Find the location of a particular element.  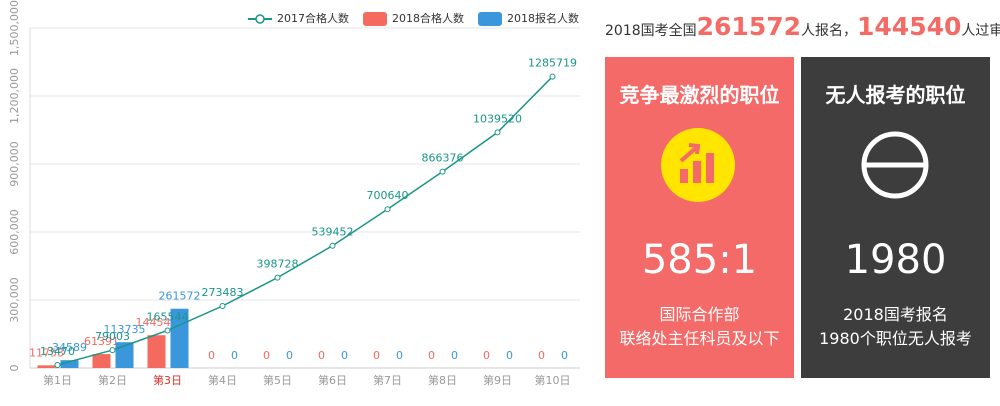

card-desc: 国际合作部联络处主任科员及以下 is located at coordinates (699, 327).